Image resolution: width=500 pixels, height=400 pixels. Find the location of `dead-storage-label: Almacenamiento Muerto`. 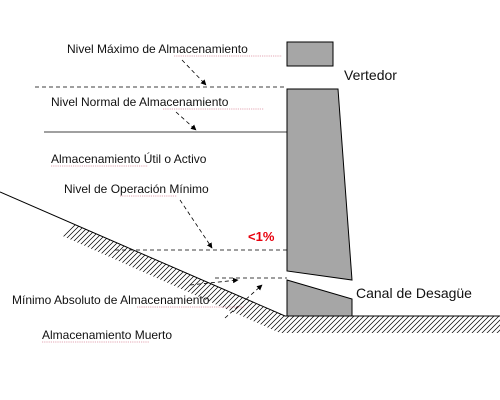

dead-storage-label: Almacenamiento Muerto is located at coordinates (107, 335).